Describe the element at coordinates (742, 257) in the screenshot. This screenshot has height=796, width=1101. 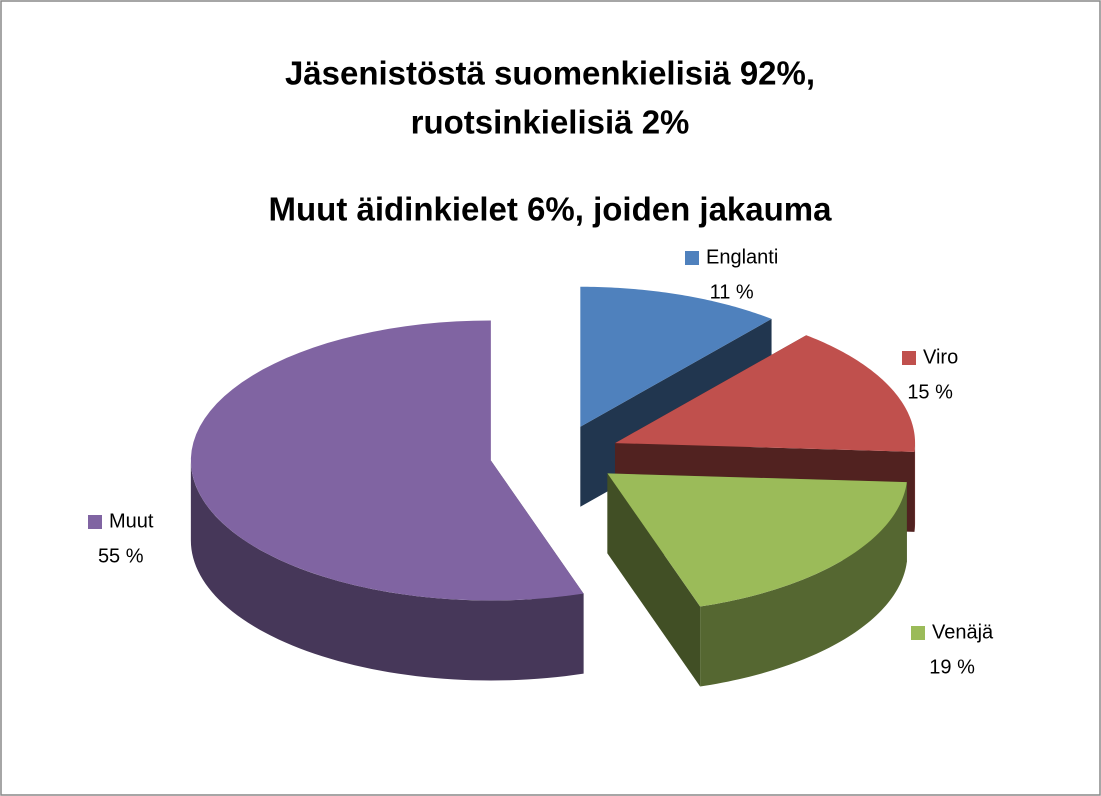
I see `category-label: Englanti` at that location.